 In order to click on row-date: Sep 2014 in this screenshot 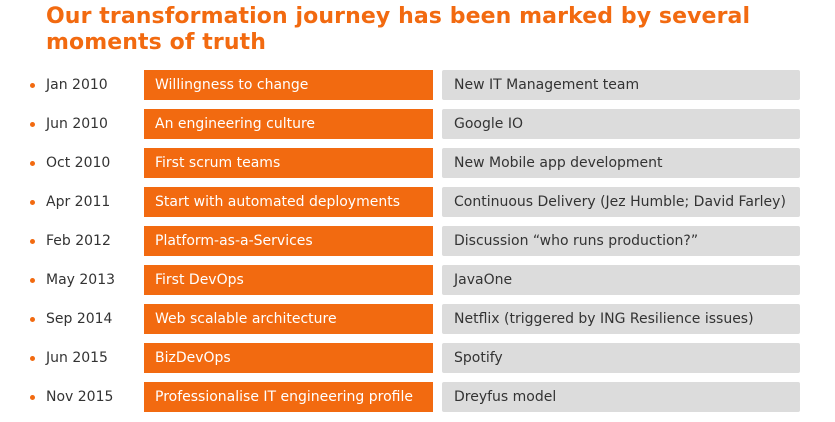, I will do `click(79, 319)`.